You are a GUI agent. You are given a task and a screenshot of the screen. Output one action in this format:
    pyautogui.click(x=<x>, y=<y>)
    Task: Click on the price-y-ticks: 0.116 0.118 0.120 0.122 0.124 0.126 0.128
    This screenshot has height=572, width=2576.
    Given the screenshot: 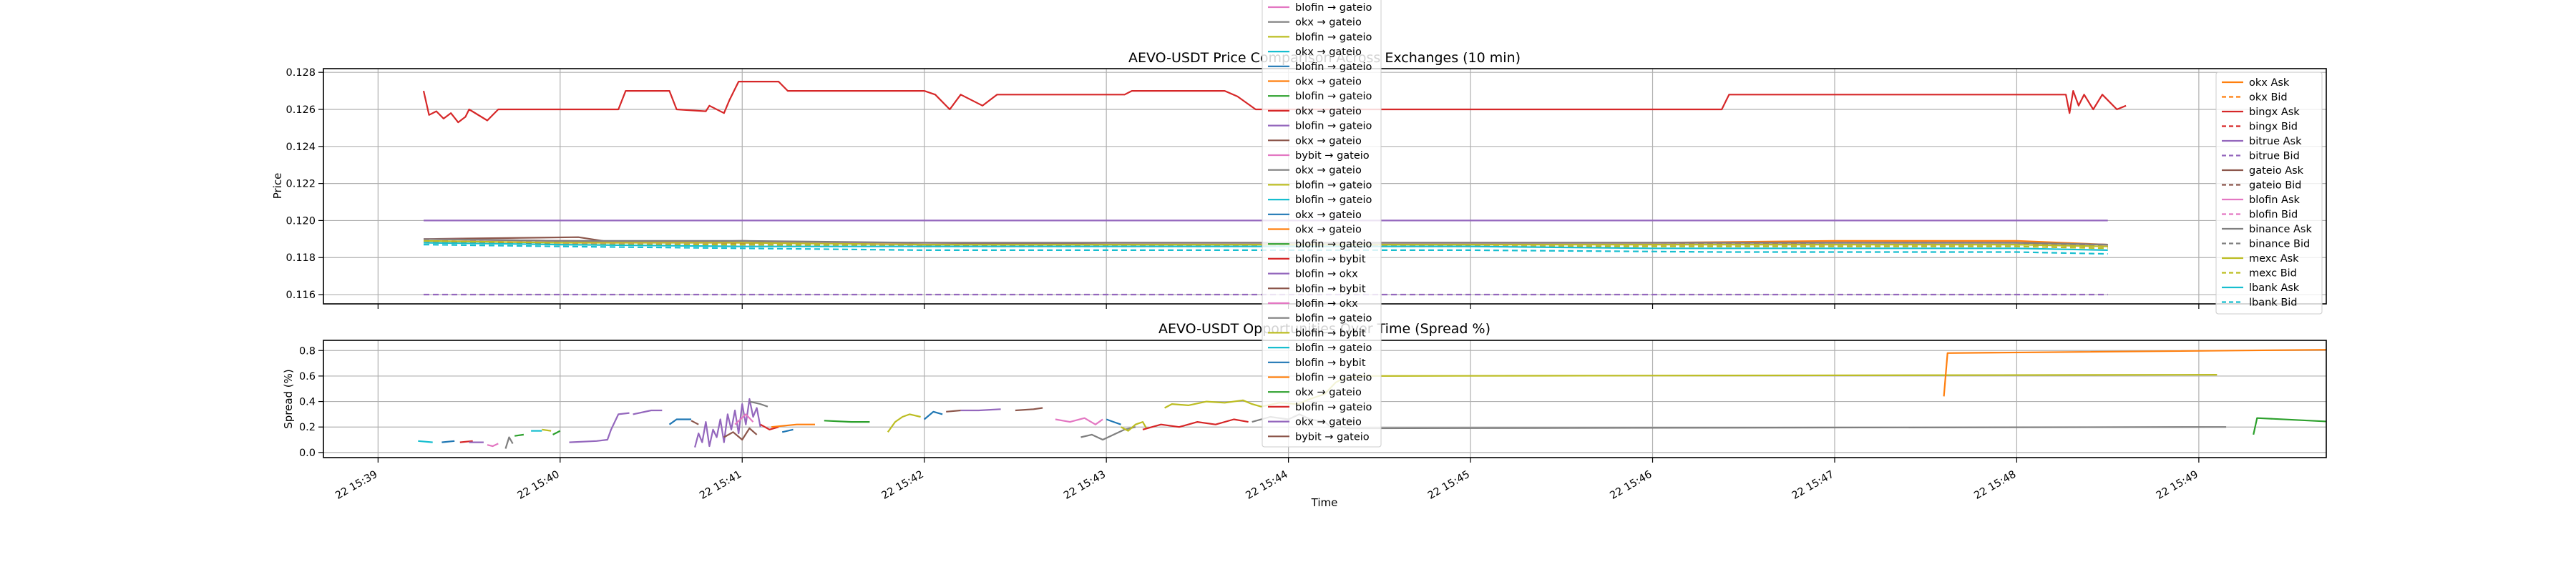 What is the action you would take?
    pyautogui.click(x=304, y=184)
    